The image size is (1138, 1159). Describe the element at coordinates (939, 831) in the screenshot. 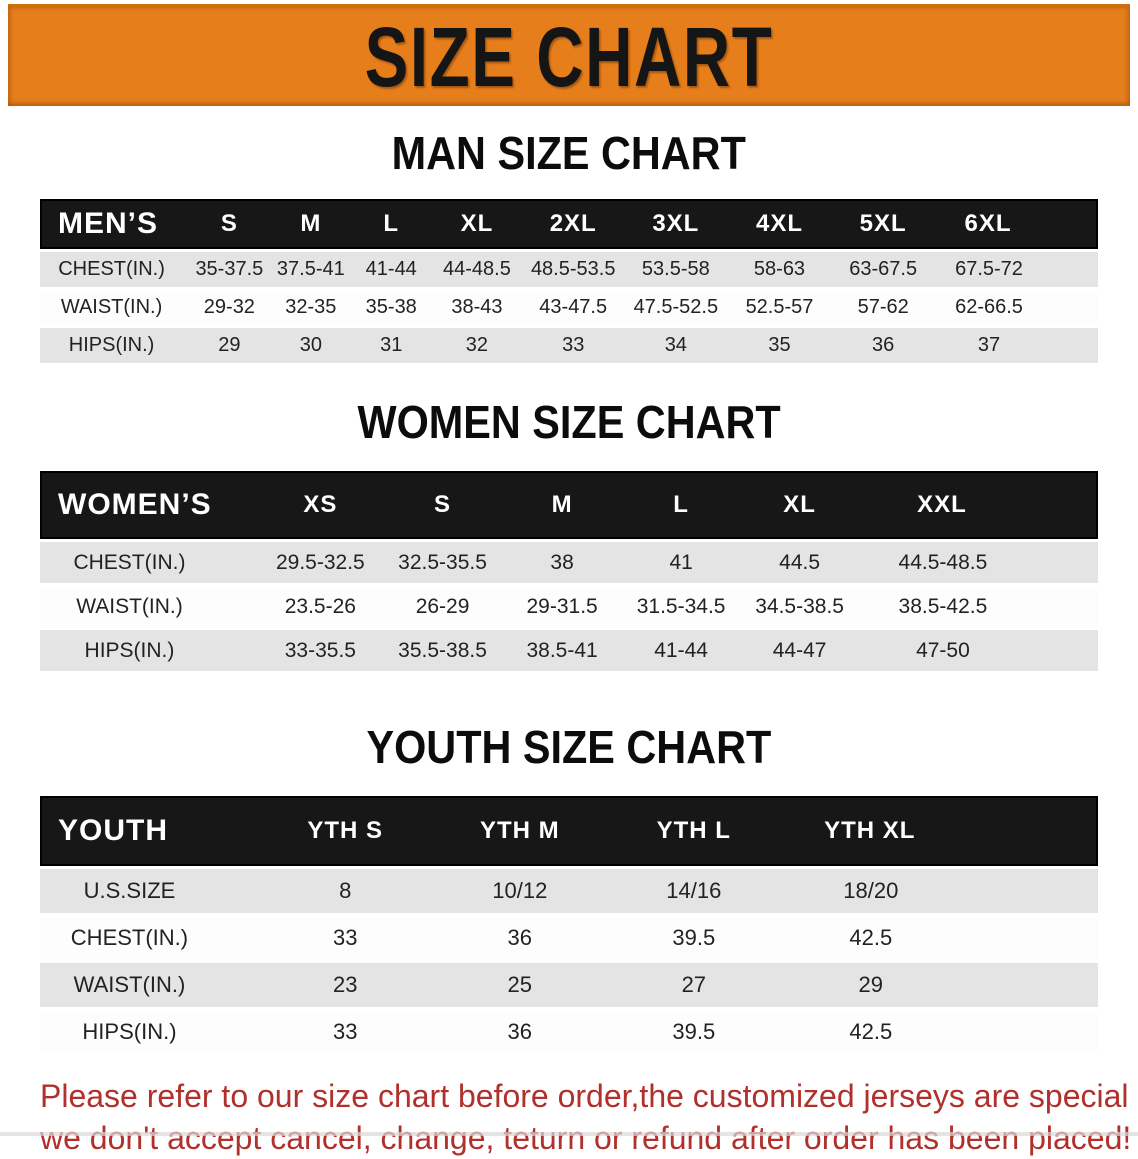

I see `column-header-cell: YTH XL` at that location.